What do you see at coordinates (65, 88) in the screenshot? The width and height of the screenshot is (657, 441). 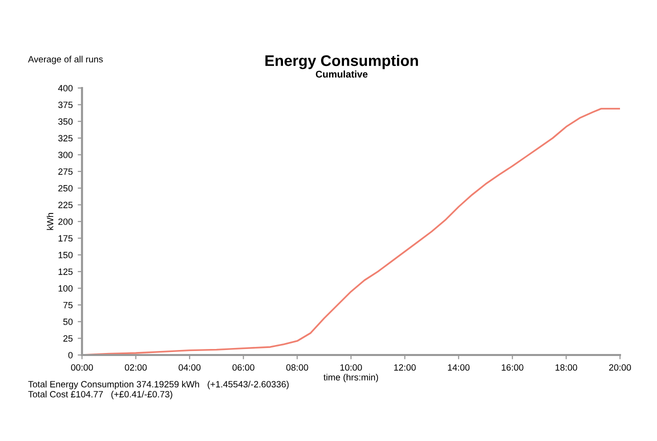 I see `y-tick-label: 400` at bounding box center [65, 88].